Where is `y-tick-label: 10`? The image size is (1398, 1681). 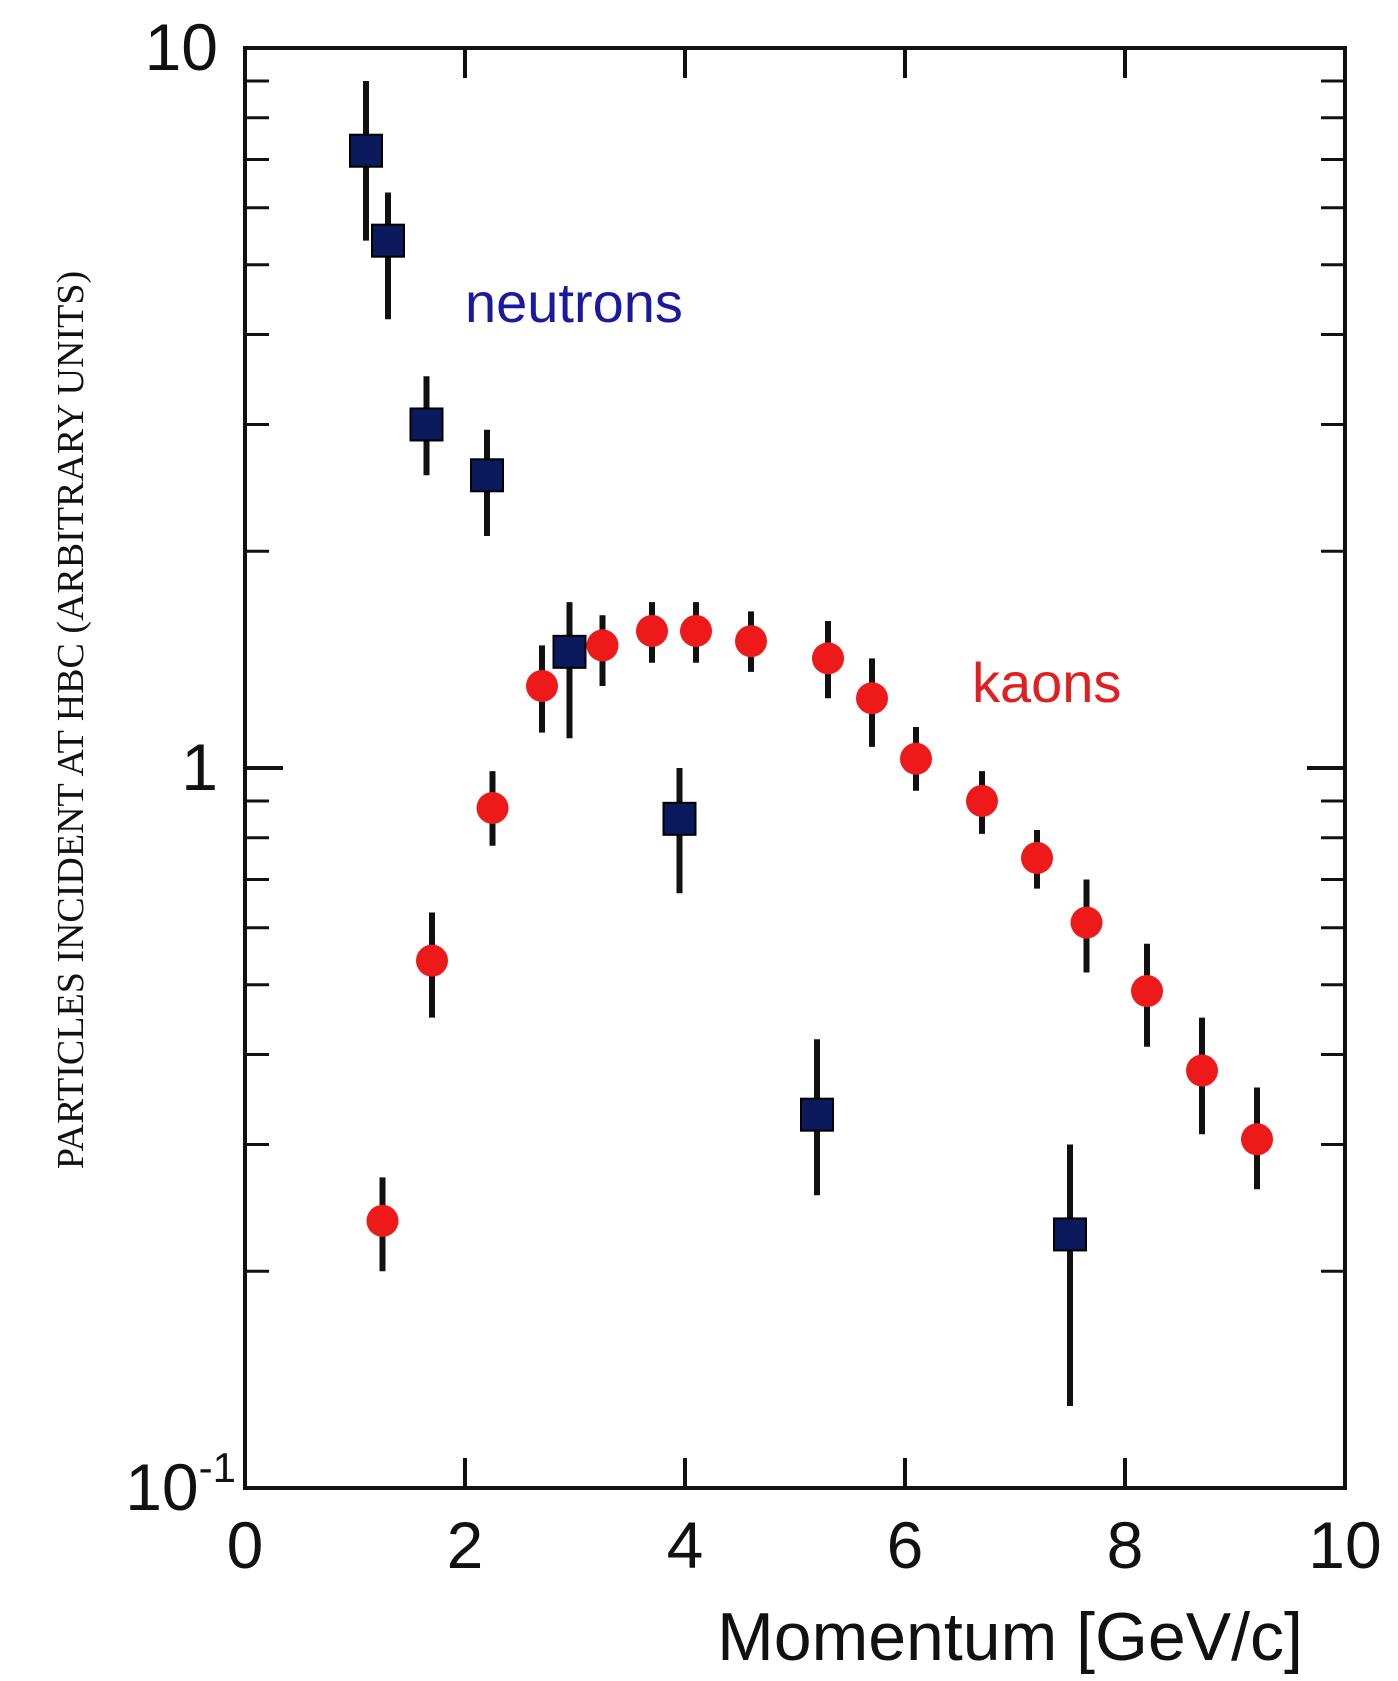 y-tick-label: 10 is located at coordinates (181, 47).